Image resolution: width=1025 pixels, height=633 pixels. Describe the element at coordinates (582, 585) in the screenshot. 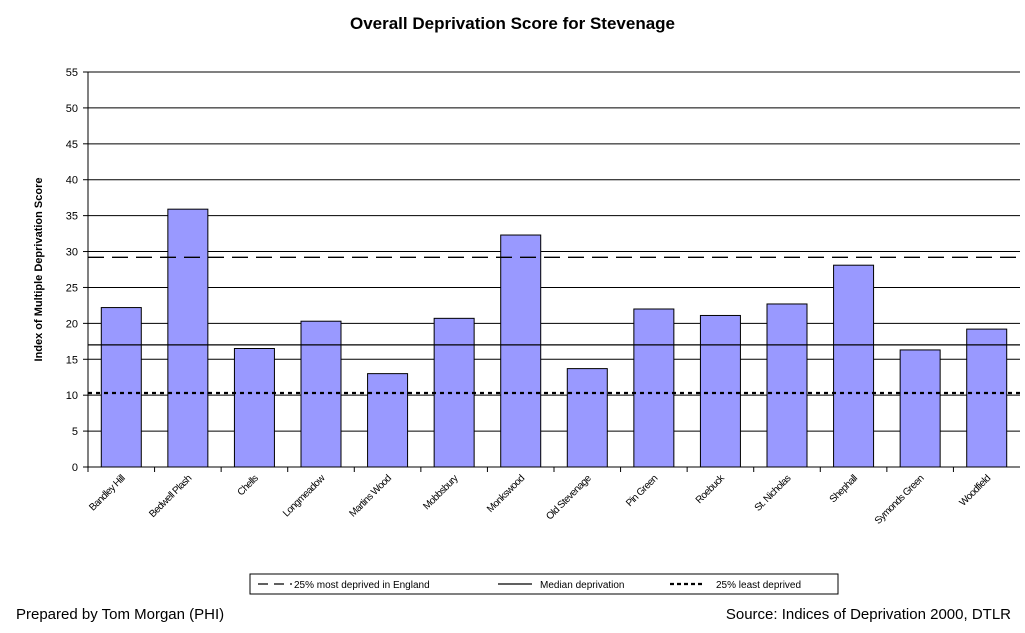

I see `legend-label: Median deprivation` at that location.